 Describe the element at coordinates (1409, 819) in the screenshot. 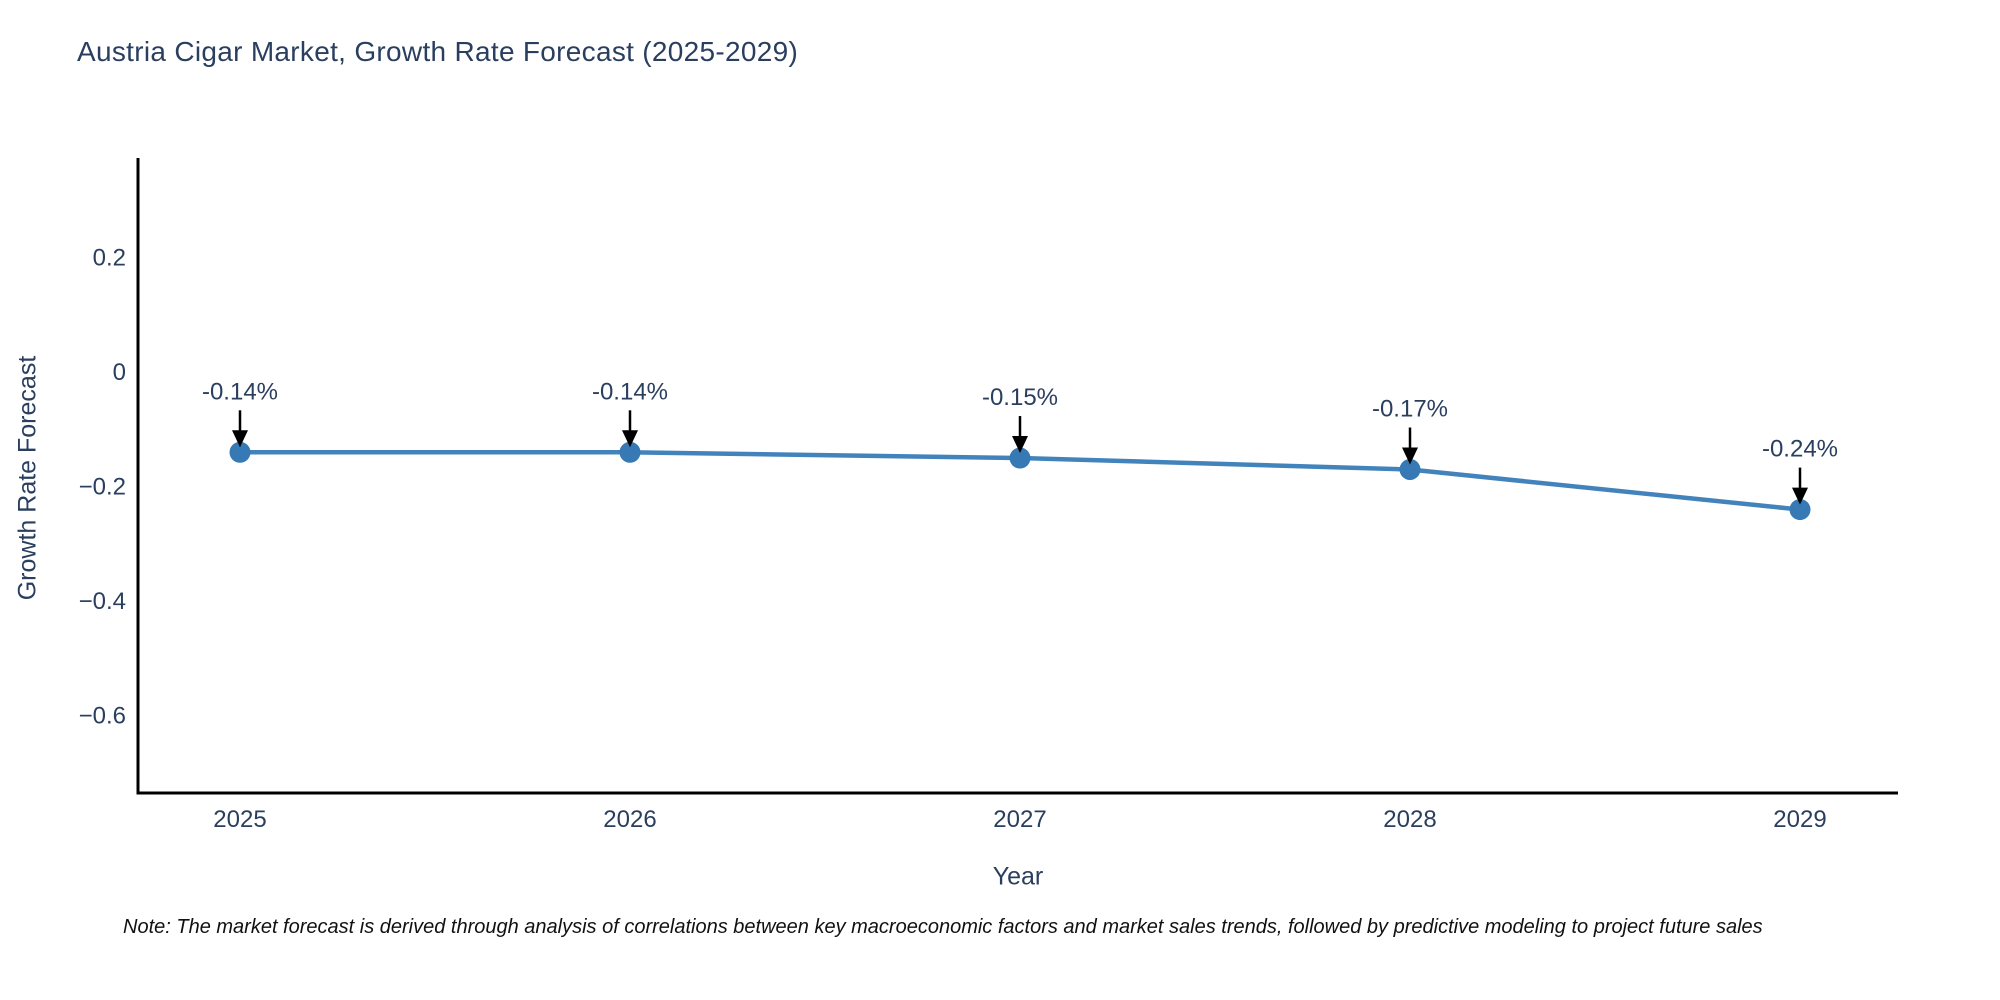

I see `x-tick-label: 2028` at that location.